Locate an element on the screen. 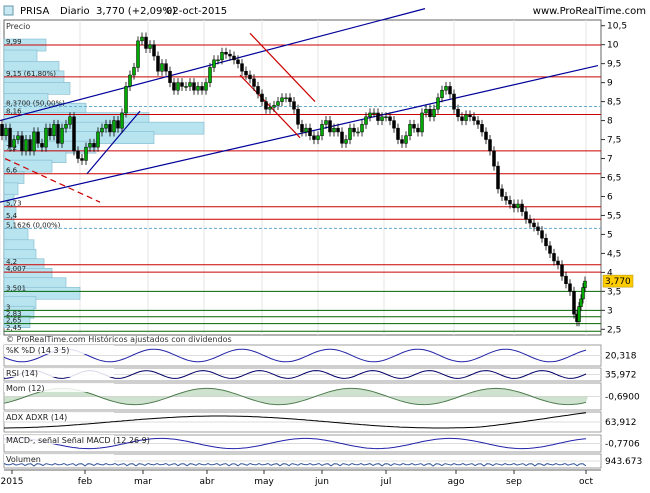 The height and width of the screenshot is (493, 650). header-period: Diario is located at coordinates (75, 11).